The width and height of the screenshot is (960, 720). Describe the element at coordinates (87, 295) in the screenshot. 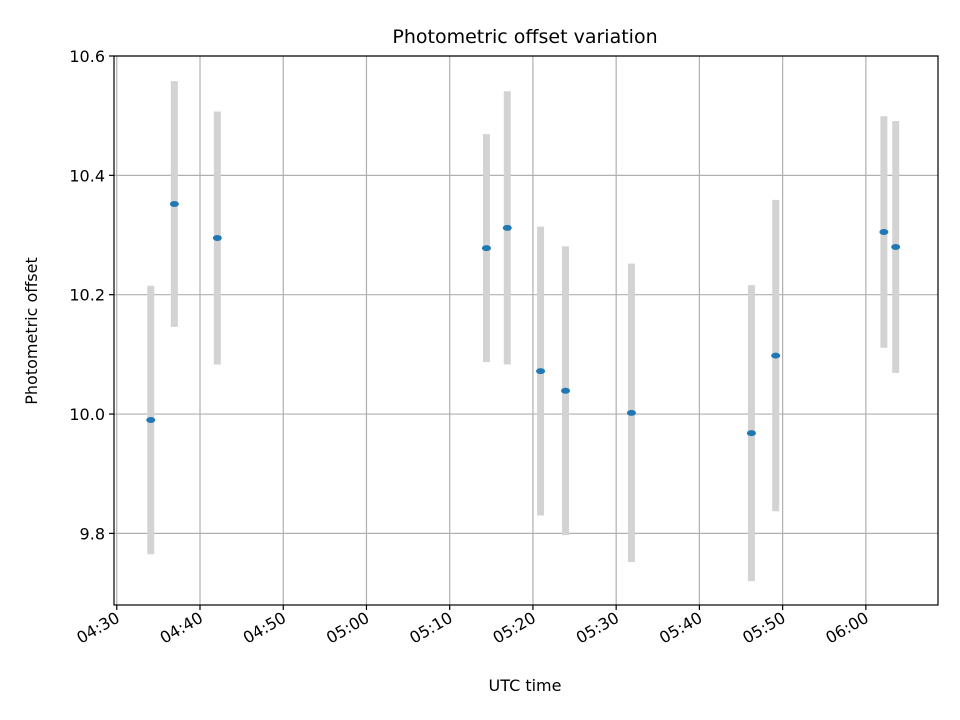

I see `y-tick-label: 10.2` at that location.